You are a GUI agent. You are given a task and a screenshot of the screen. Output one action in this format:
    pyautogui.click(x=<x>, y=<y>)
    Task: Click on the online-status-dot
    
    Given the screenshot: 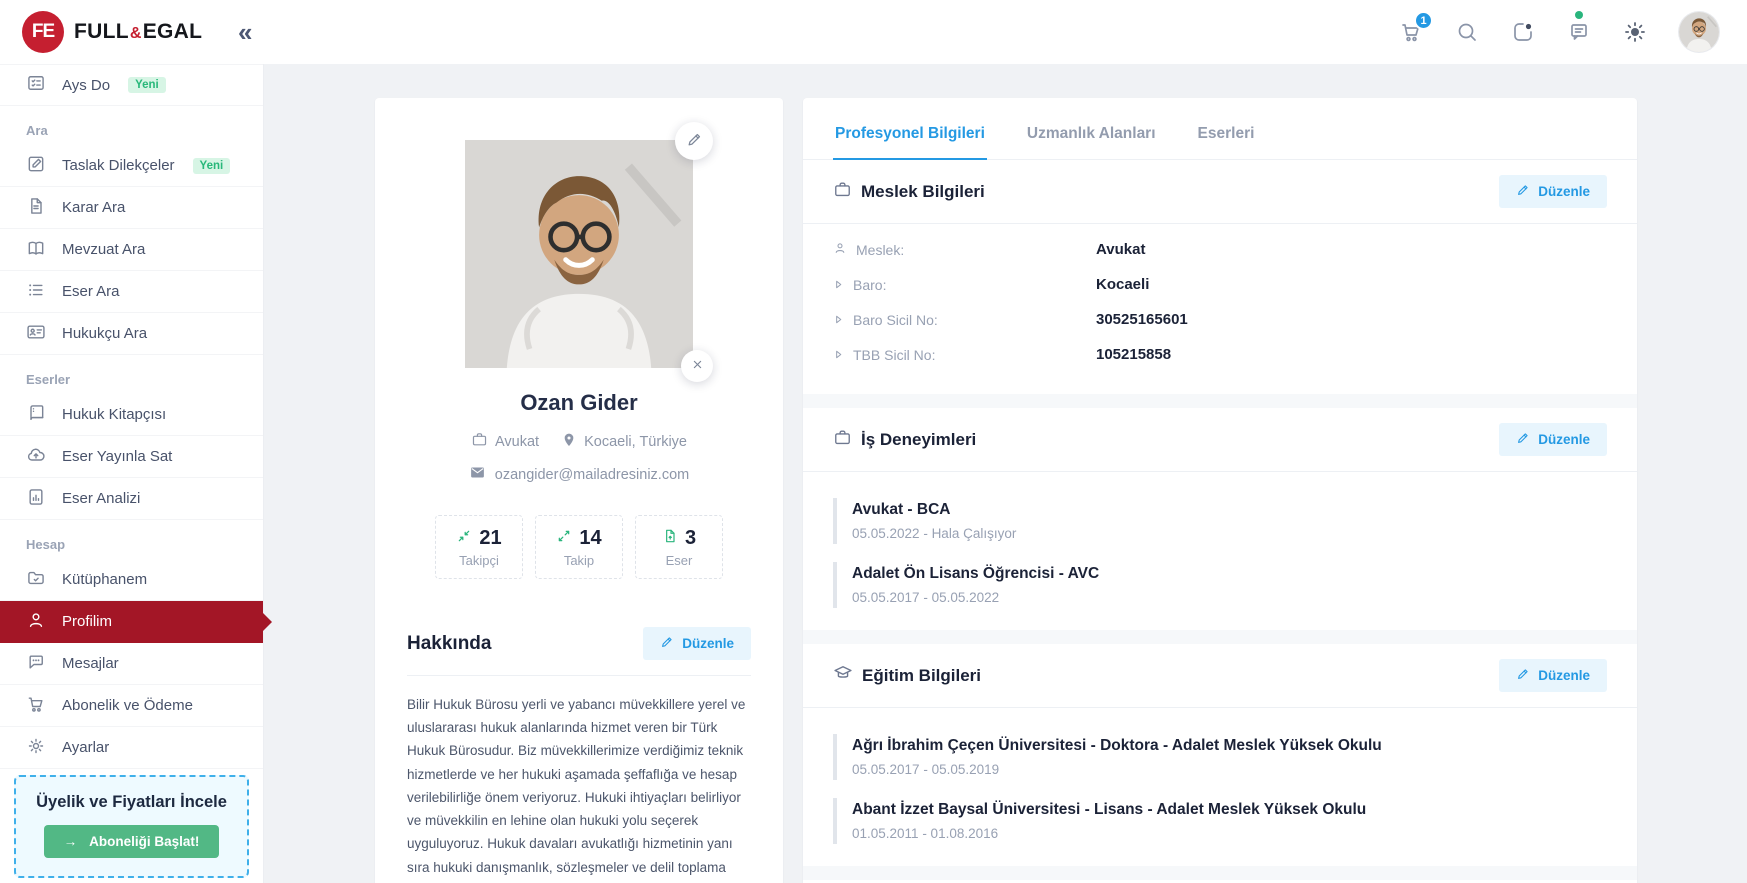 What is the action you would take?
    pyautogui.click(x=1579, y=15)
    